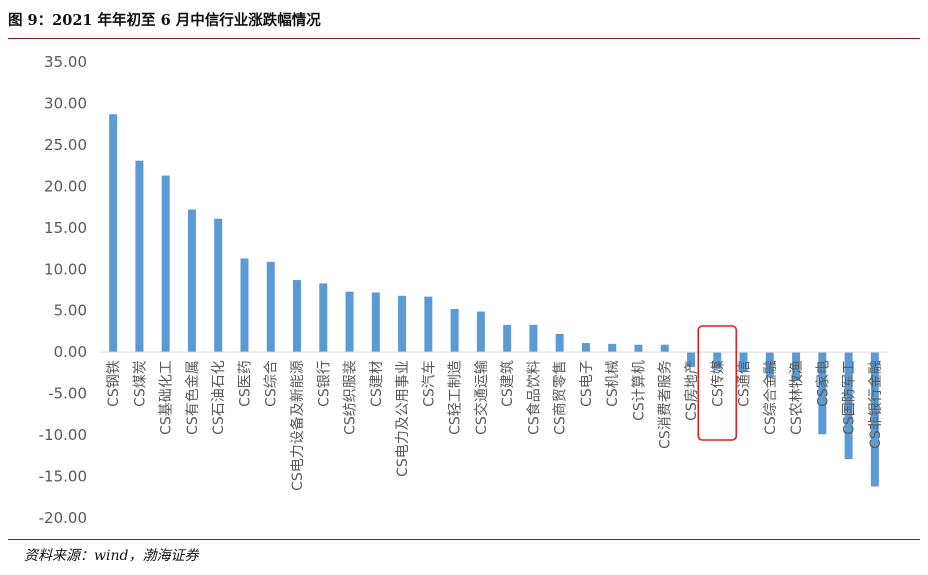 The image size is (928, 575). I want to click on category-label: CS传媒, so click(718, 383).